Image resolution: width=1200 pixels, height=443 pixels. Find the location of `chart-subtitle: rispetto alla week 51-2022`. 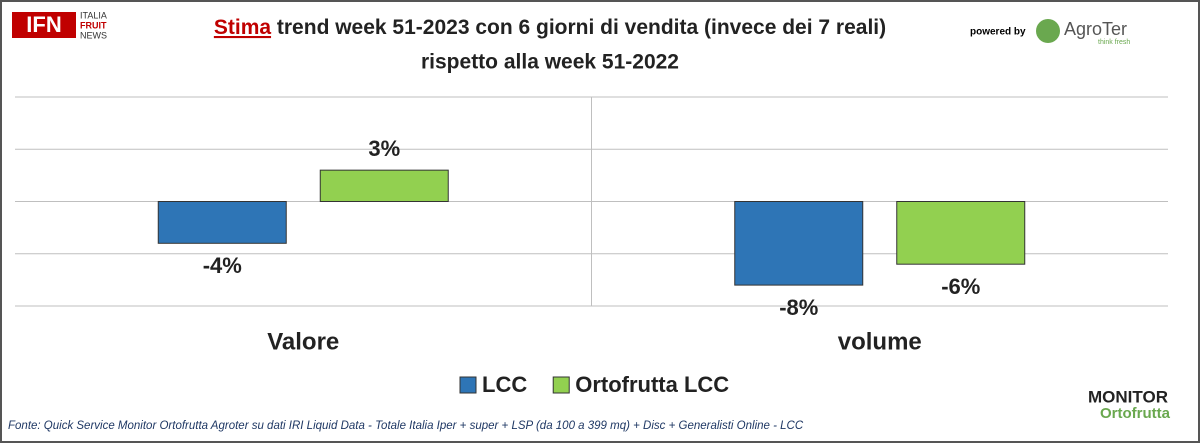

chart-subtitle: rispetto alla week 51-2022 is located at coordinates (550, 62).